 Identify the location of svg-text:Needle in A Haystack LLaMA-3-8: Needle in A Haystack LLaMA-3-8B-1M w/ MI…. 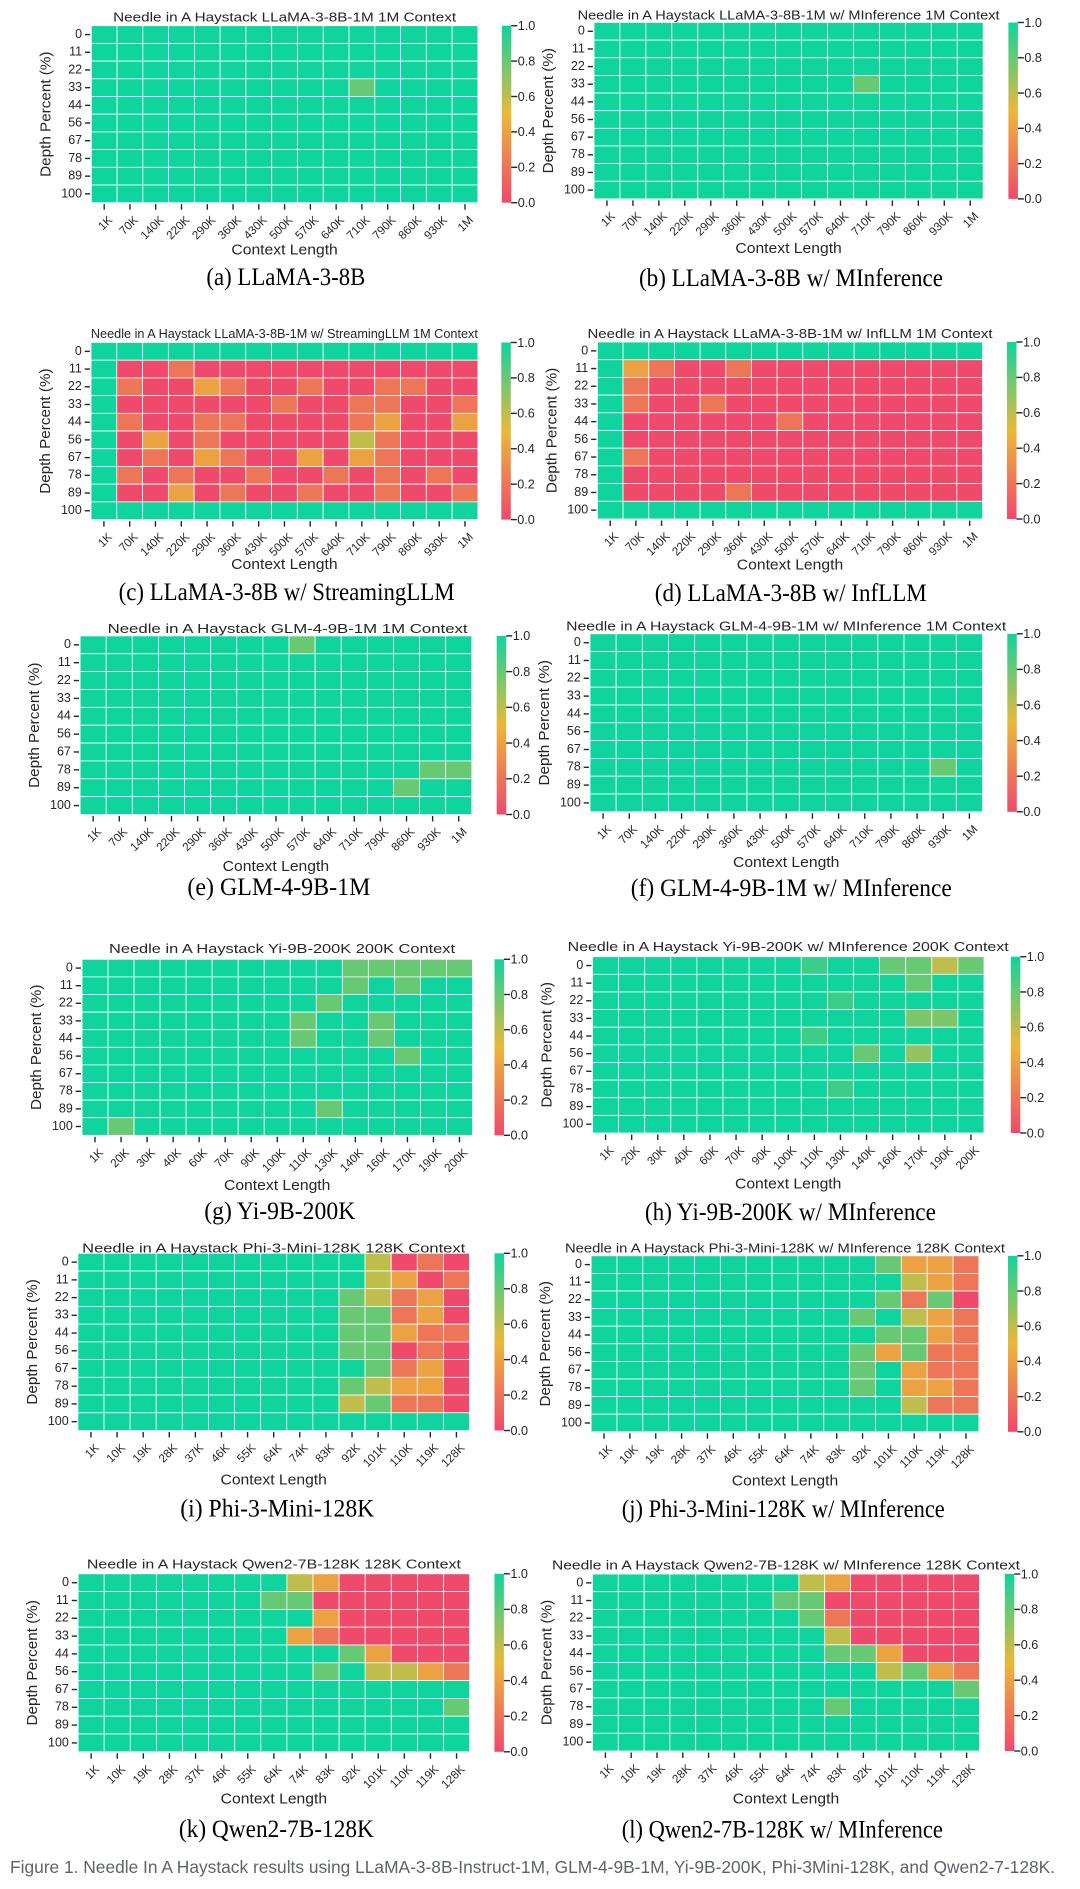
(789, 16).